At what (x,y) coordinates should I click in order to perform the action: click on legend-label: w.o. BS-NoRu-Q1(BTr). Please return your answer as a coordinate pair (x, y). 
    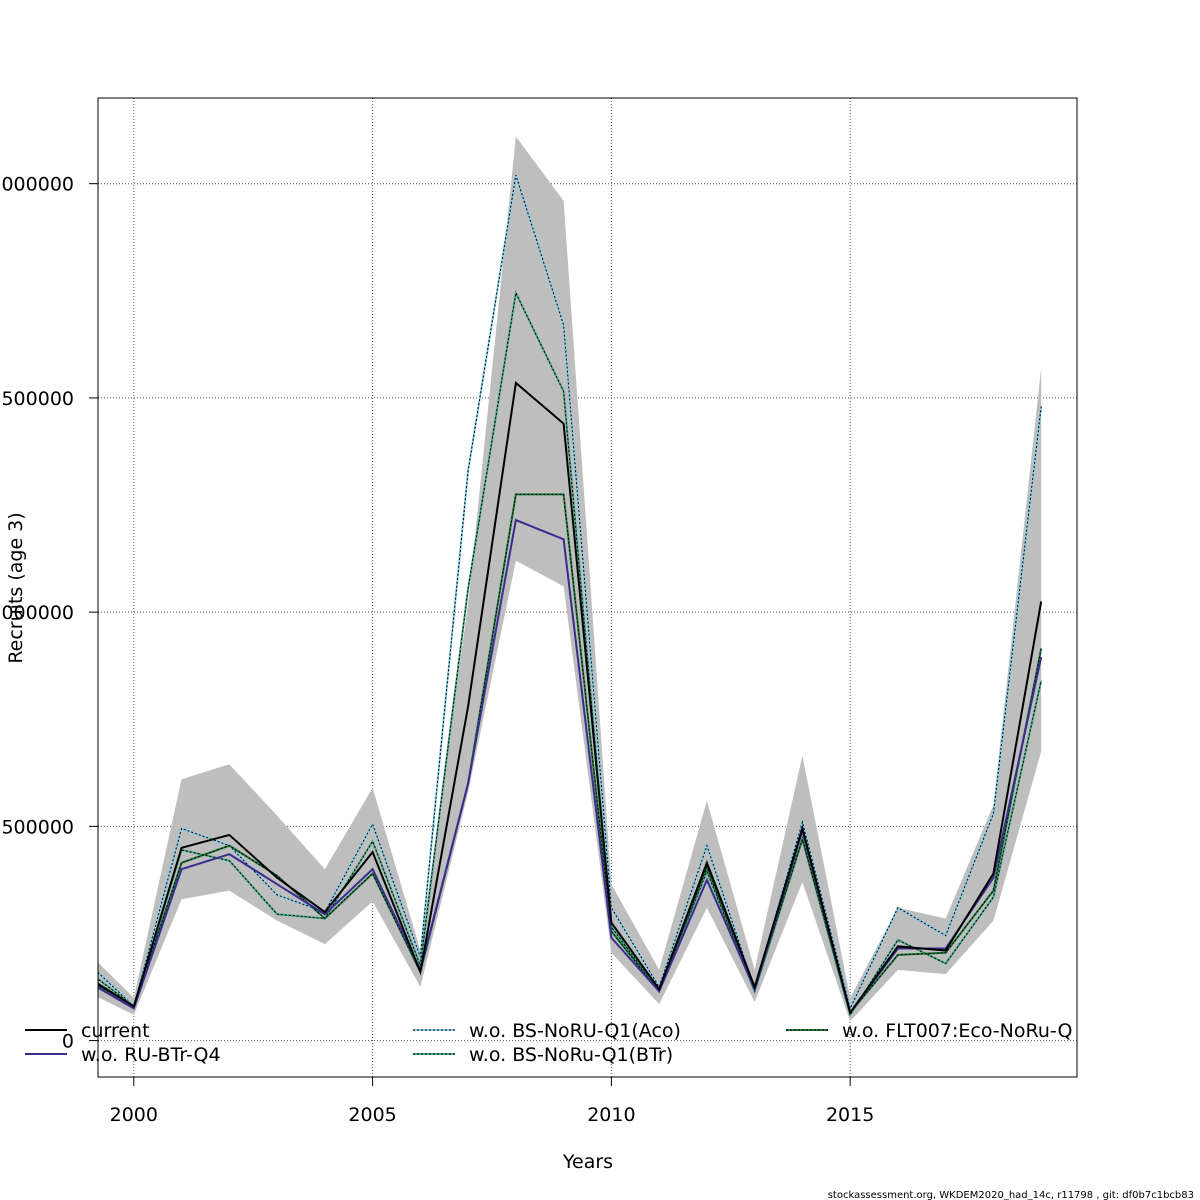
    Looking at the image, I should click on (571, 1055).